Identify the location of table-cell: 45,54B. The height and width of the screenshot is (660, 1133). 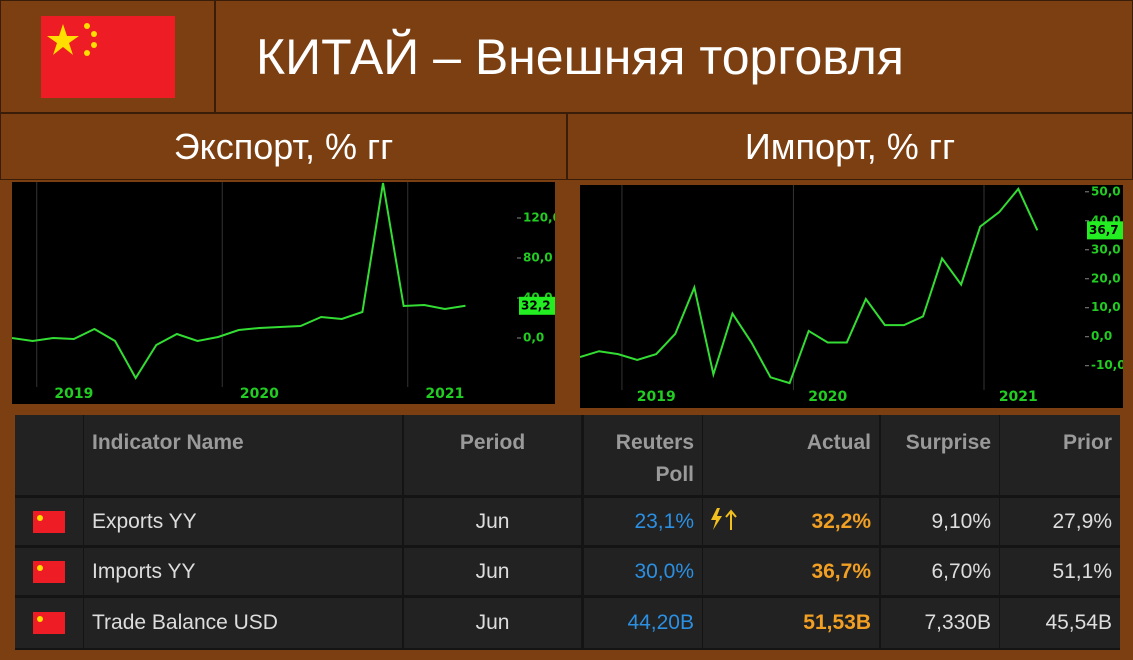
(1060, 623).